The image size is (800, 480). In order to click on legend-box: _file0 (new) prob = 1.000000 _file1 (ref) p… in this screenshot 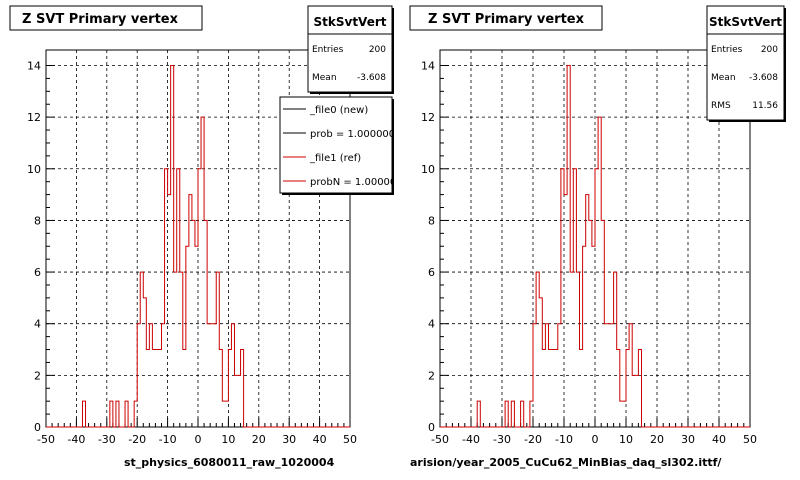, I will do `click(341, 145)`.